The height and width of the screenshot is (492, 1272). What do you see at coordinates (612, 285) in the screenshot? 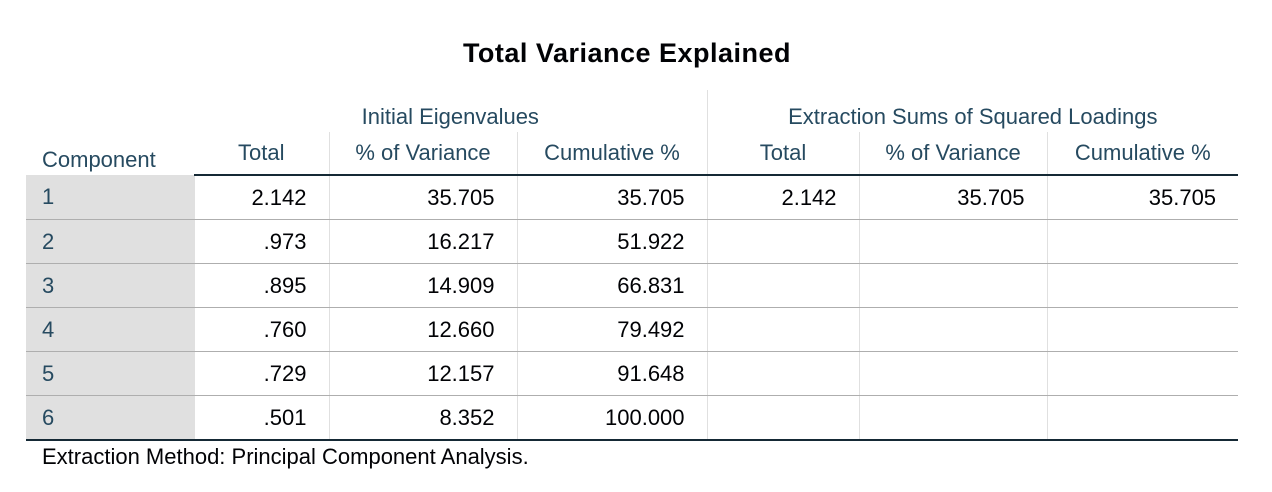
I see `initial-cumulative-cell: 66.831` at bounding box center [612, 285].